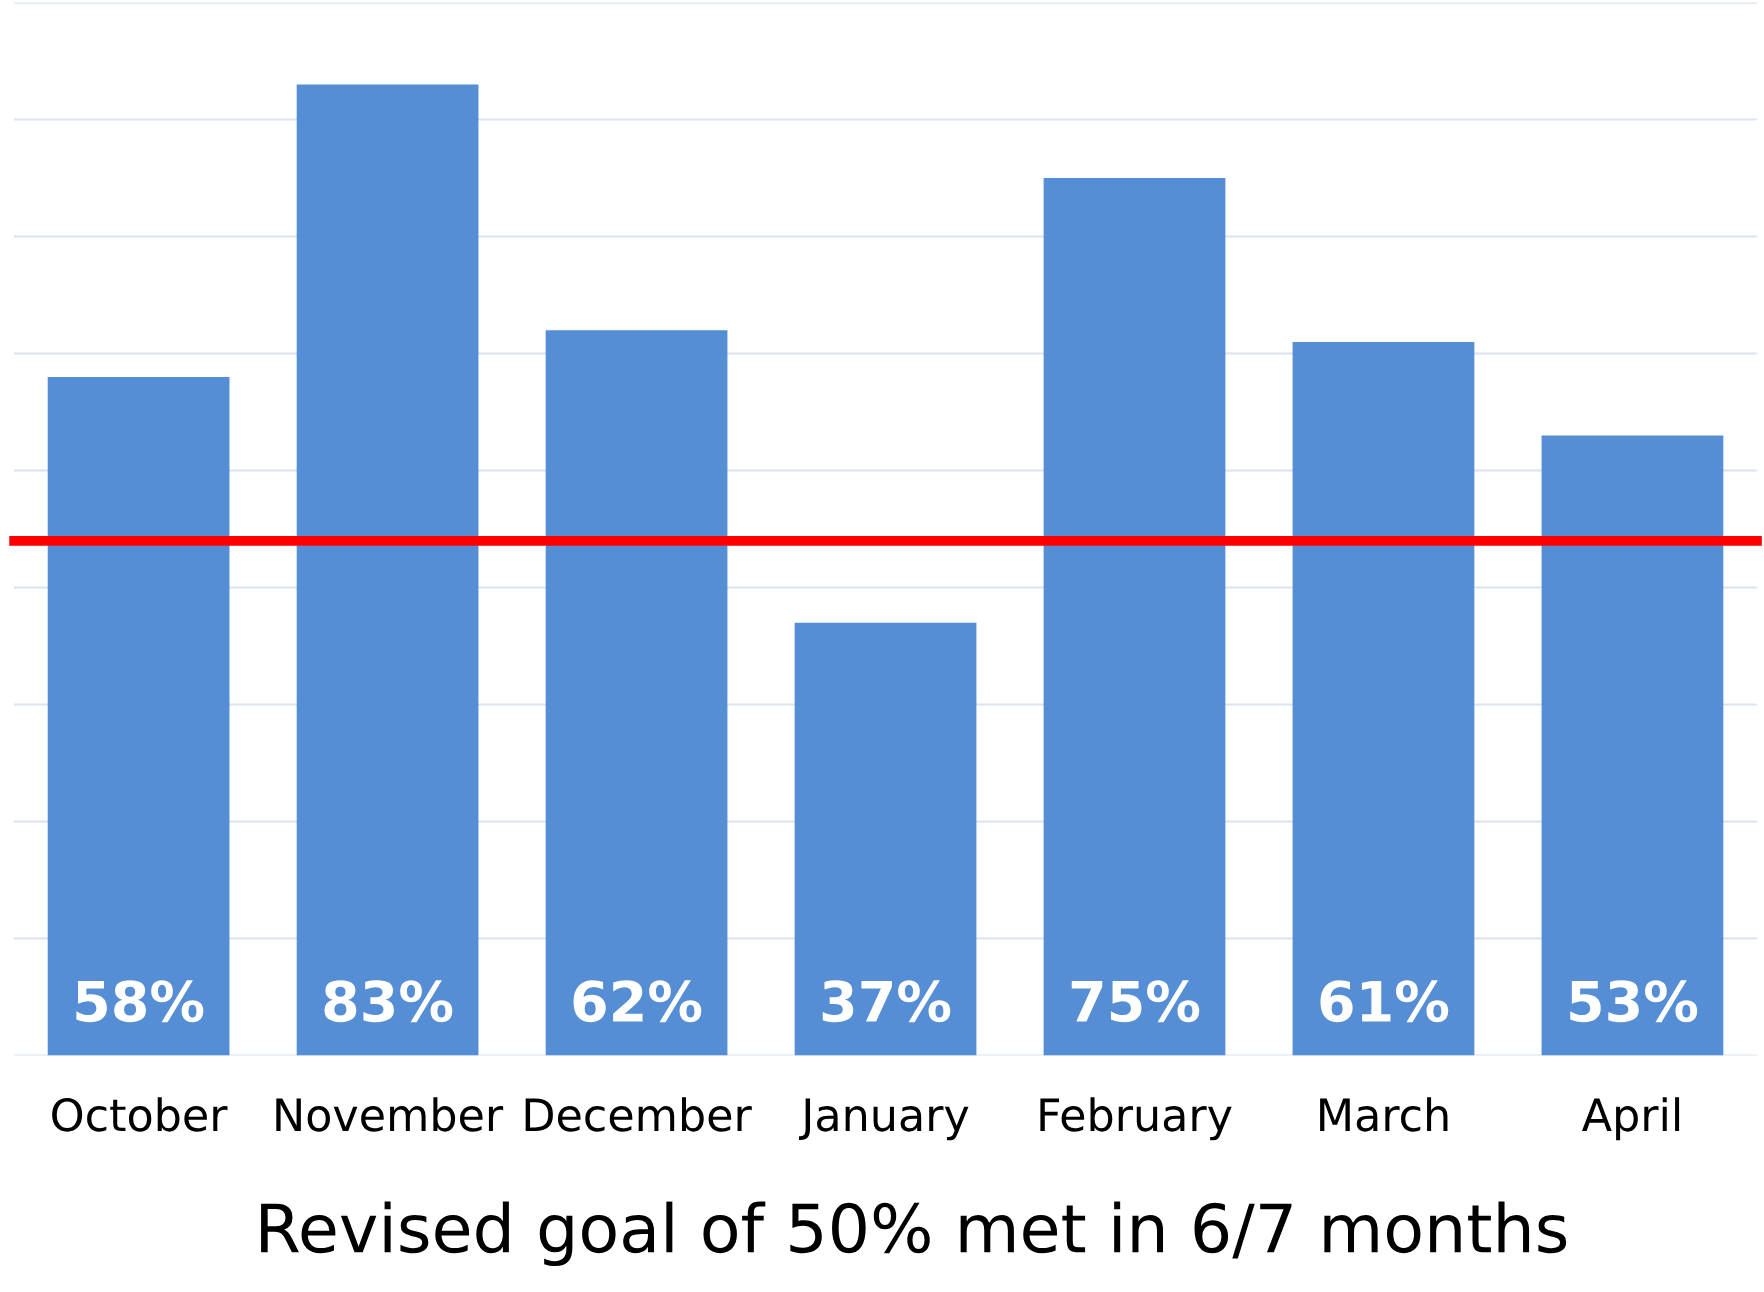 The image size is (1764, 1292). Describe the element at coordinates (1384, 1114) in the screenshot. I see `x-tick-label: March` at that location.